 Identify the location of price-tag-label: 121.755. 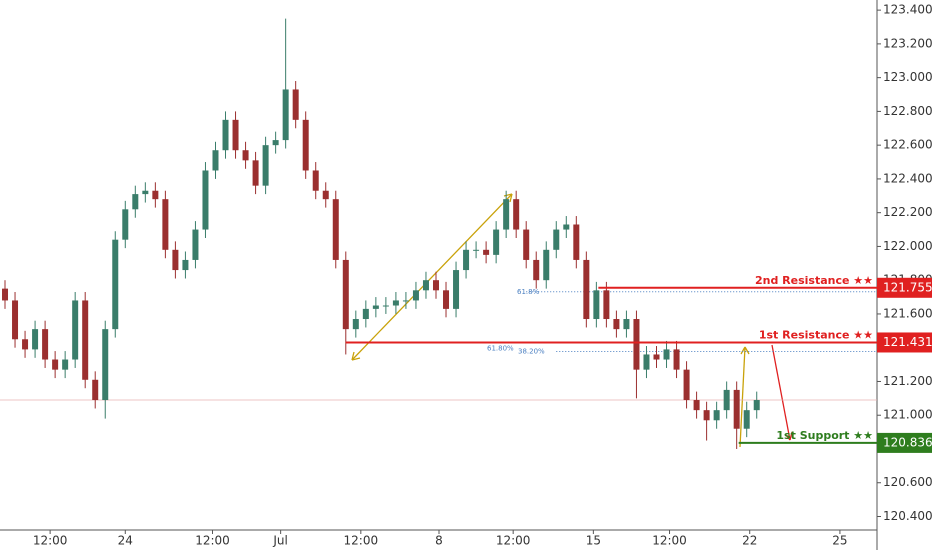
(907, 287).